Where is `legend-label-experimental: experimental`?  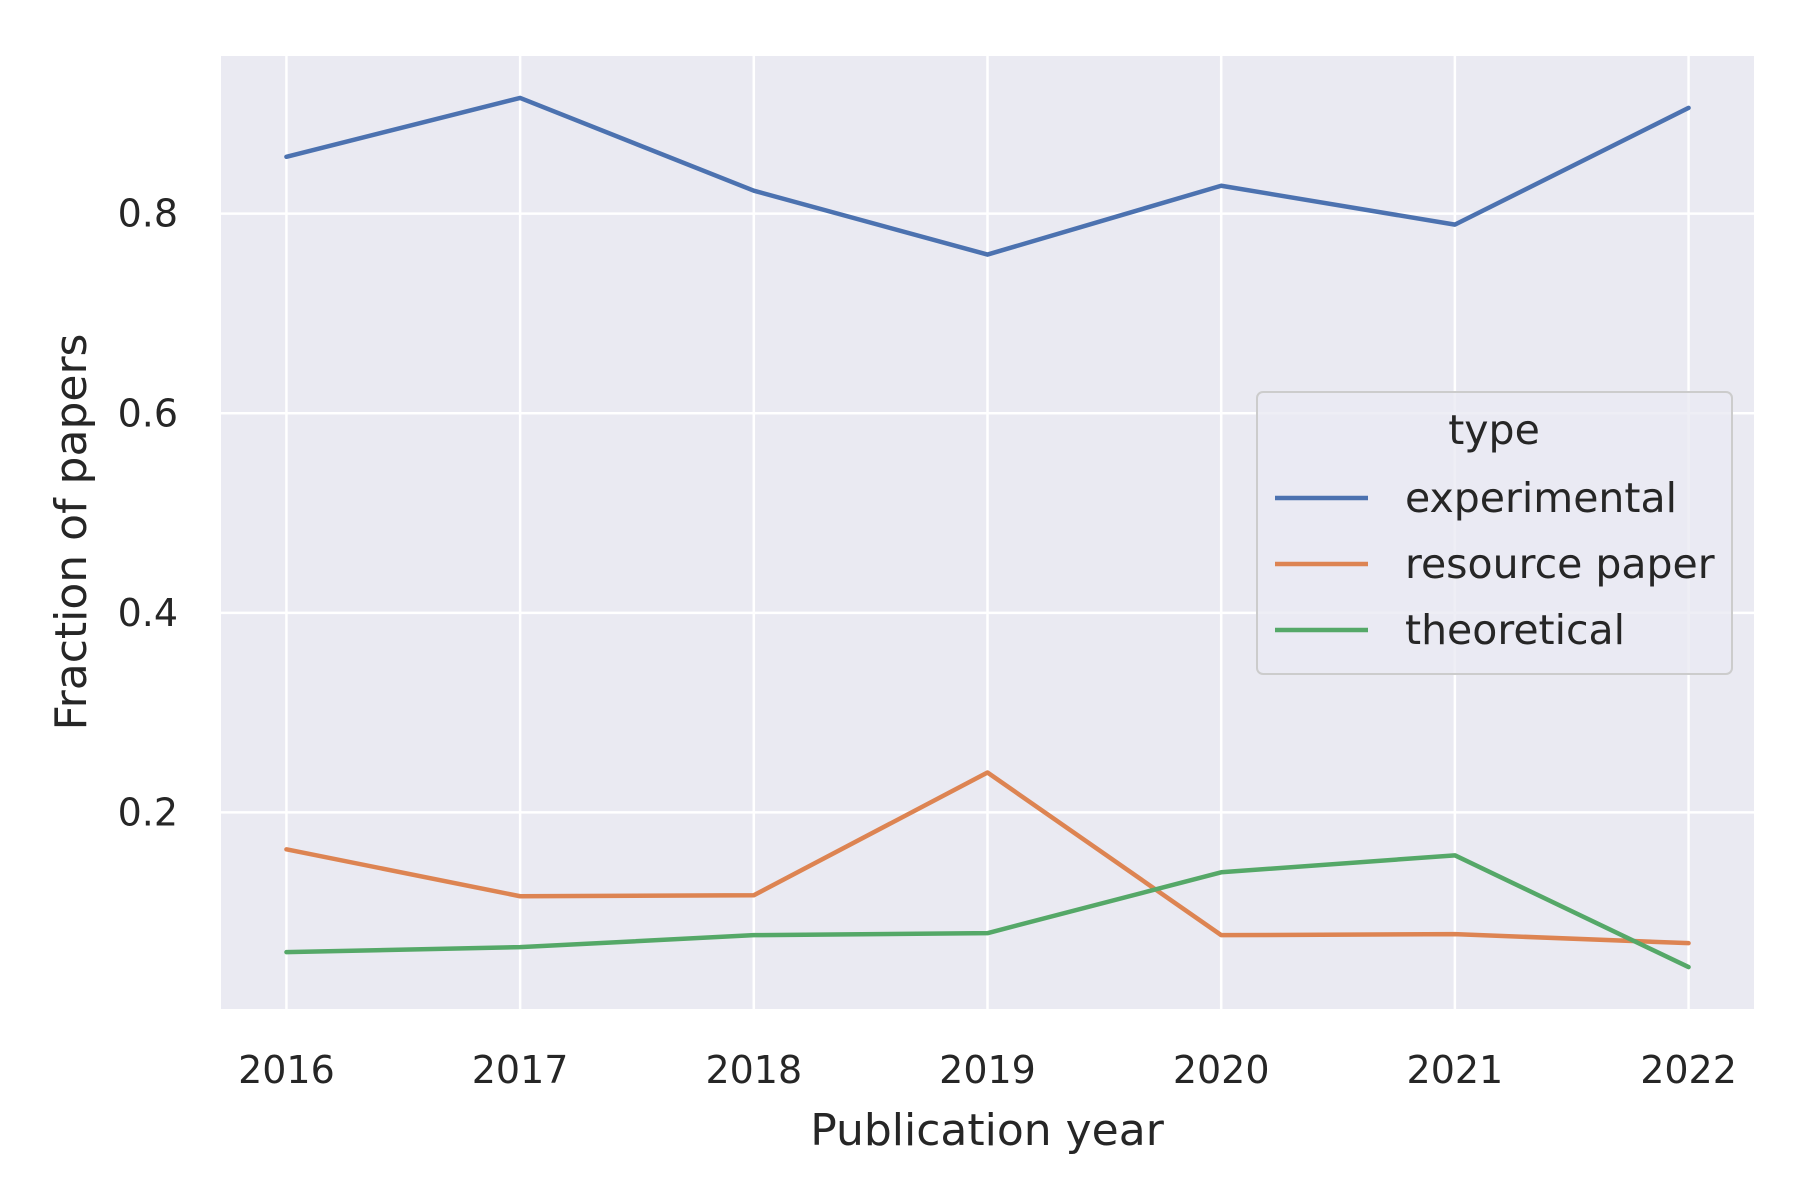
legend-label-experimental: experimental is located at coordinates (1541, 498).